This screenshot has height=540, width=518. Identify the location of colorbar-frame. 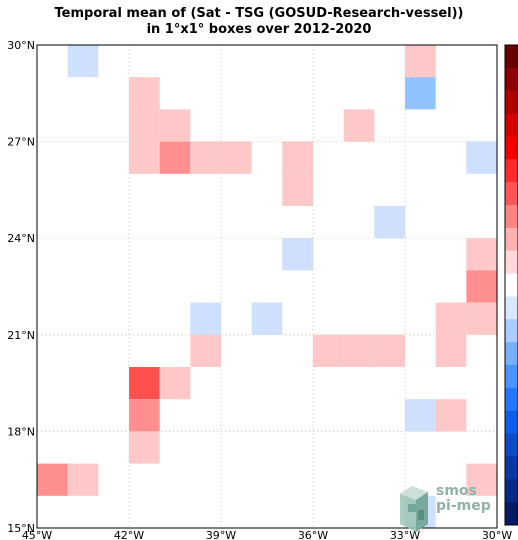
(511, 285).